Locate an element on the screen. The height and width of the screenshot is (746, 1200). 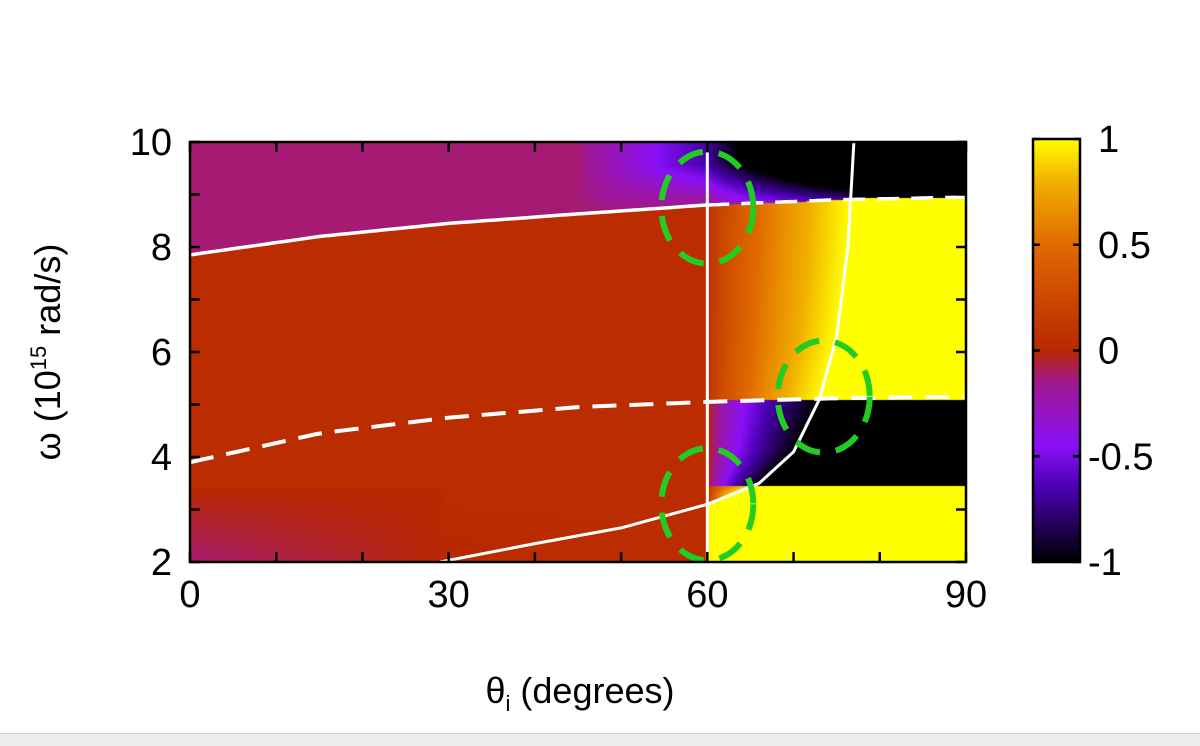
annotation-layer is located at coordinates (765, 356).